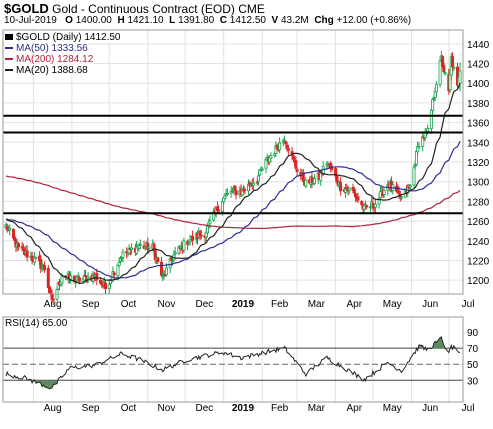 The image size is (493, 429). I want to click on rsi-x-tick-label: Sep, so click(91, 408).